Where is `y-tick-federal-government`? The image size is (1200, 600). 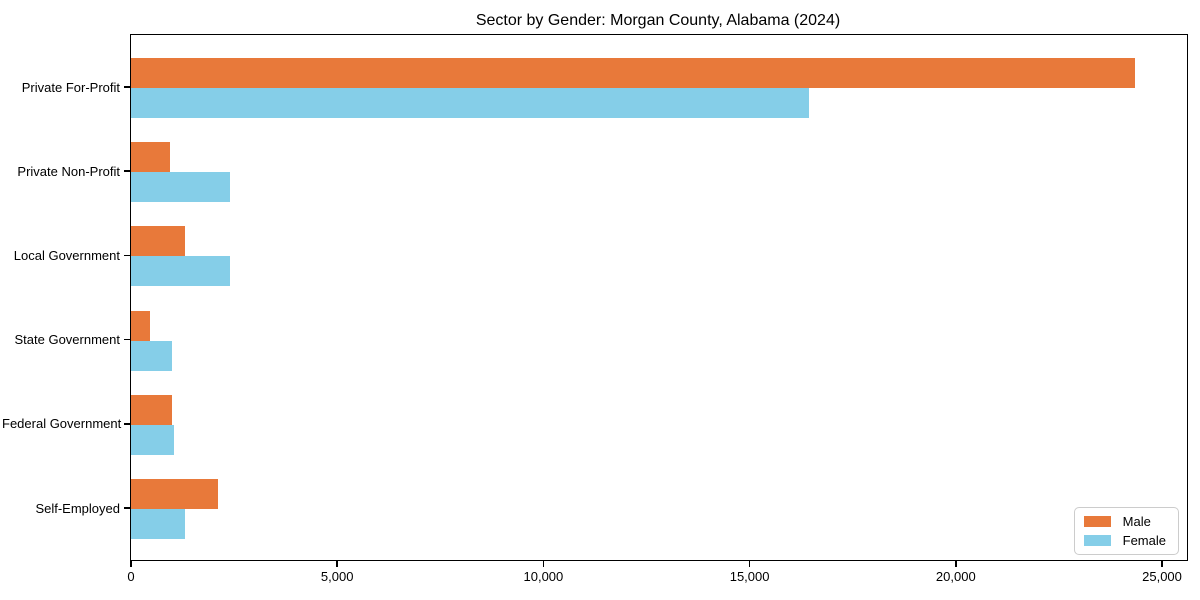
y-tick-federal-government is located at coordinates (127, 424).